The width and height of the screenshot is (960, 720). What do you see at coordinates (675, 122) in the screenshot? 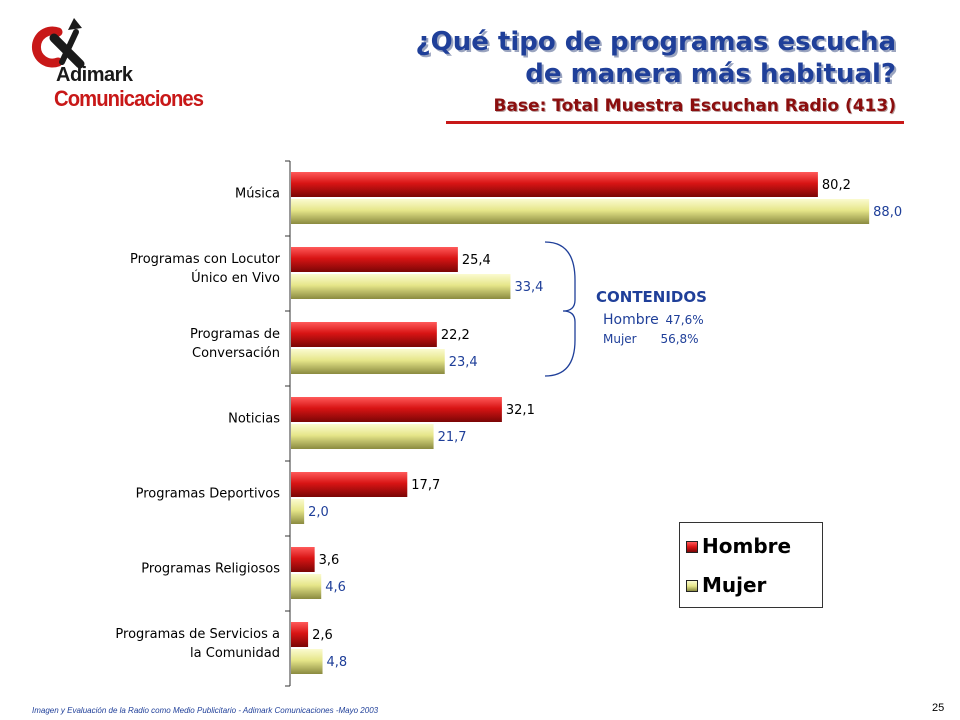
I see `title-divider` at bounding box center [675, 122].